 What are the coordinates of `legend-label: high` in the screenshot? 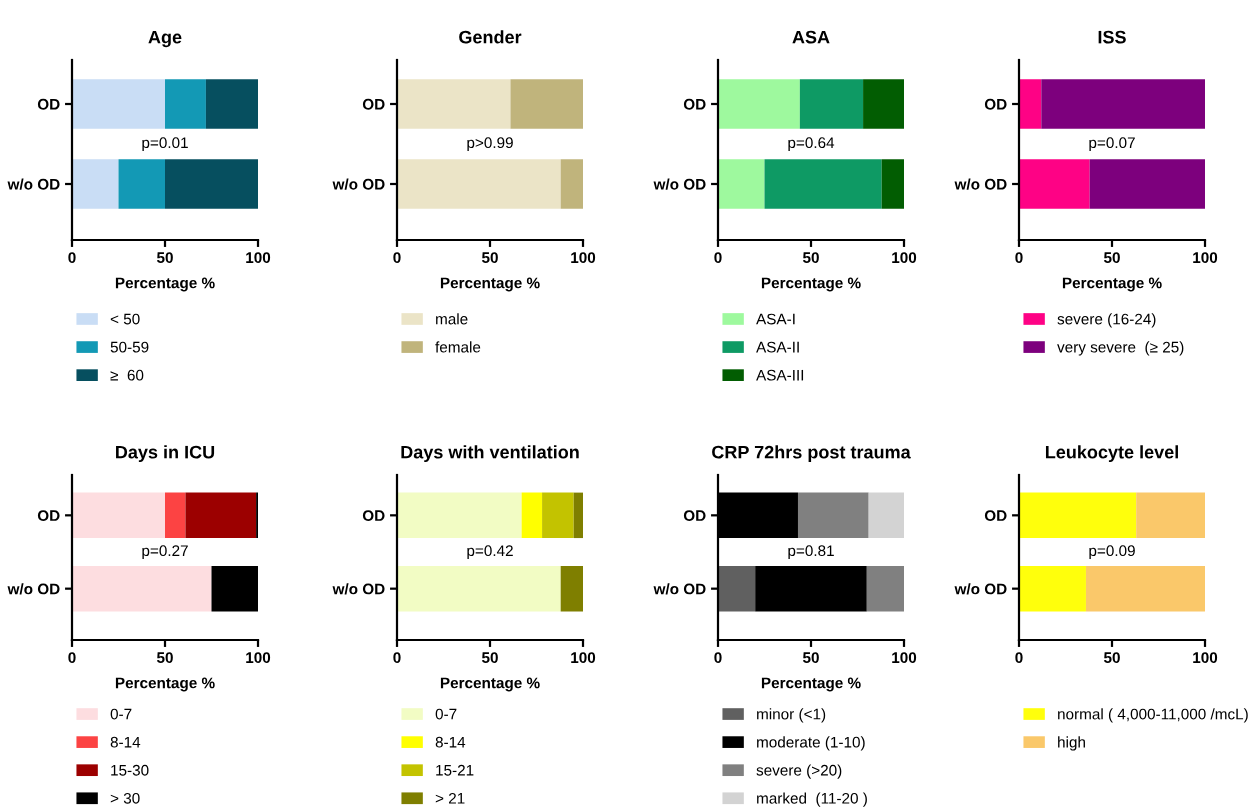 It's located at (1071, 743).